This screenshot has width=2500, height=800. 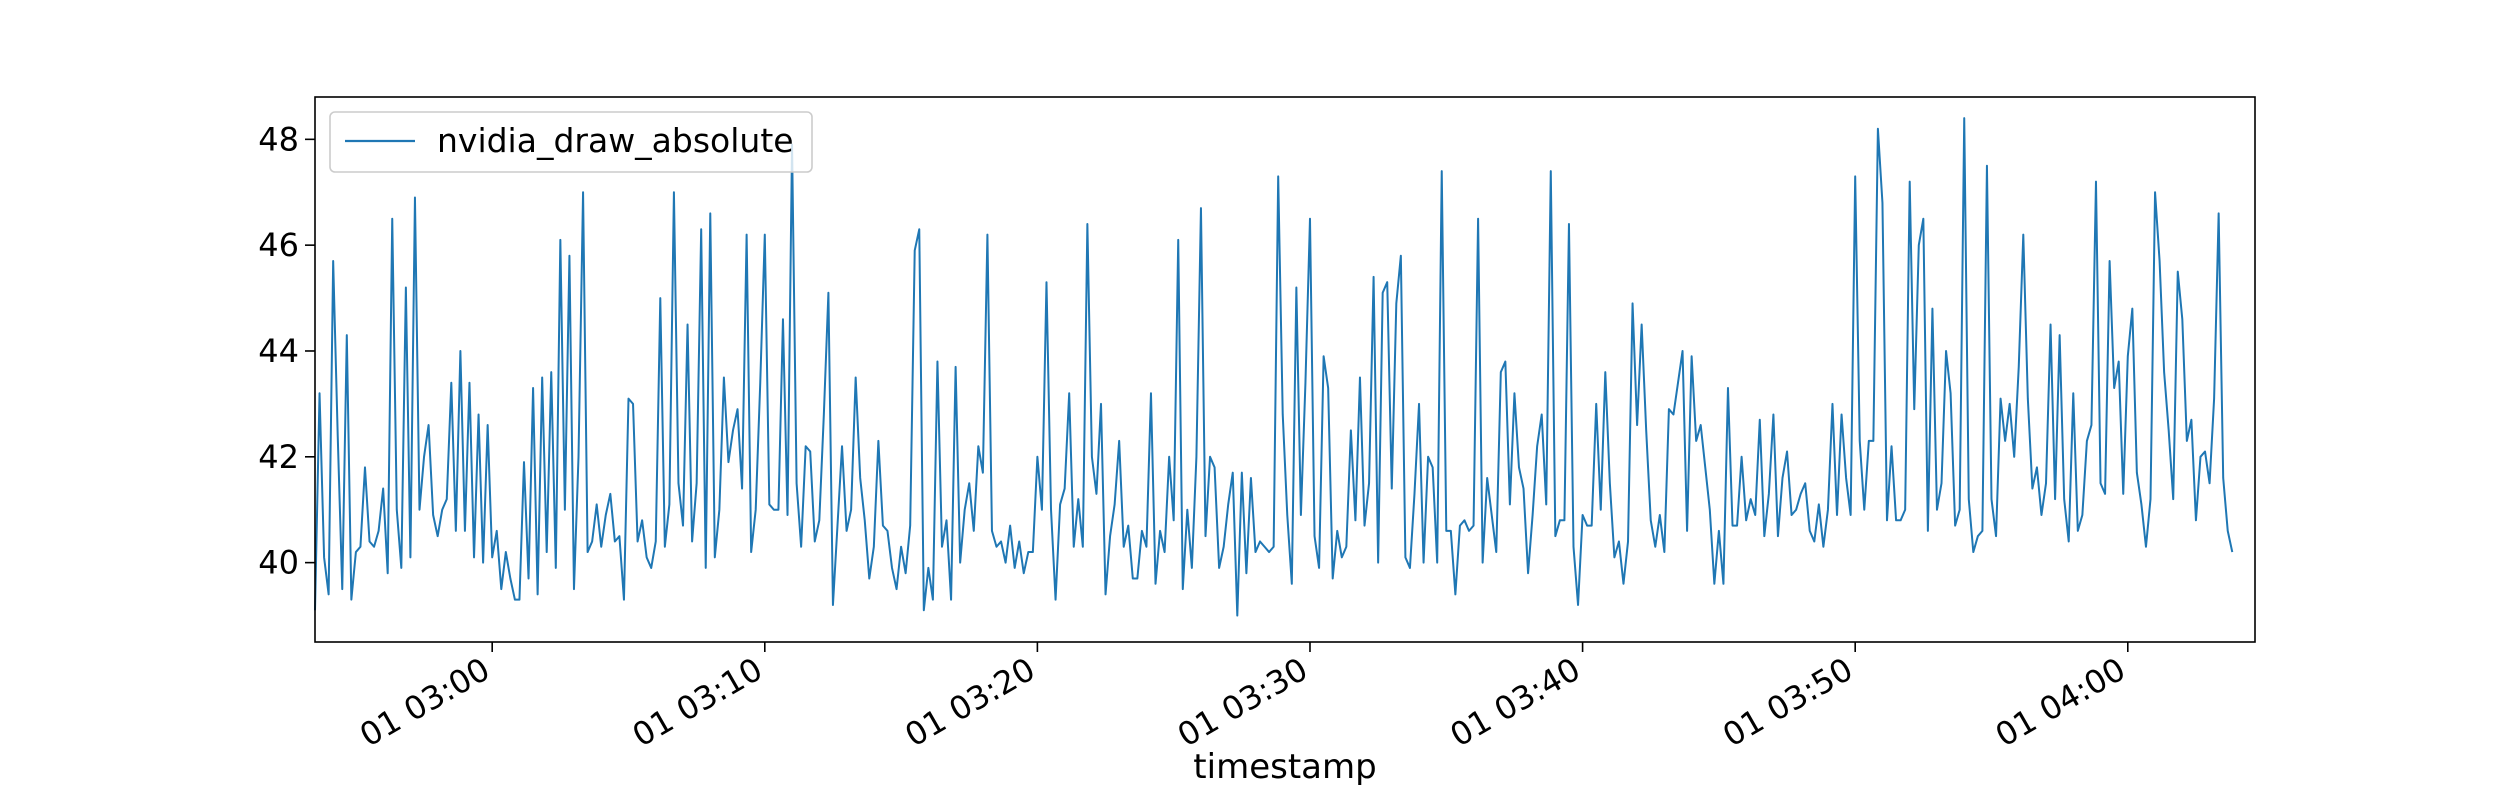 I want to click on y-tick-label: 44, so click(x=278, y=351).